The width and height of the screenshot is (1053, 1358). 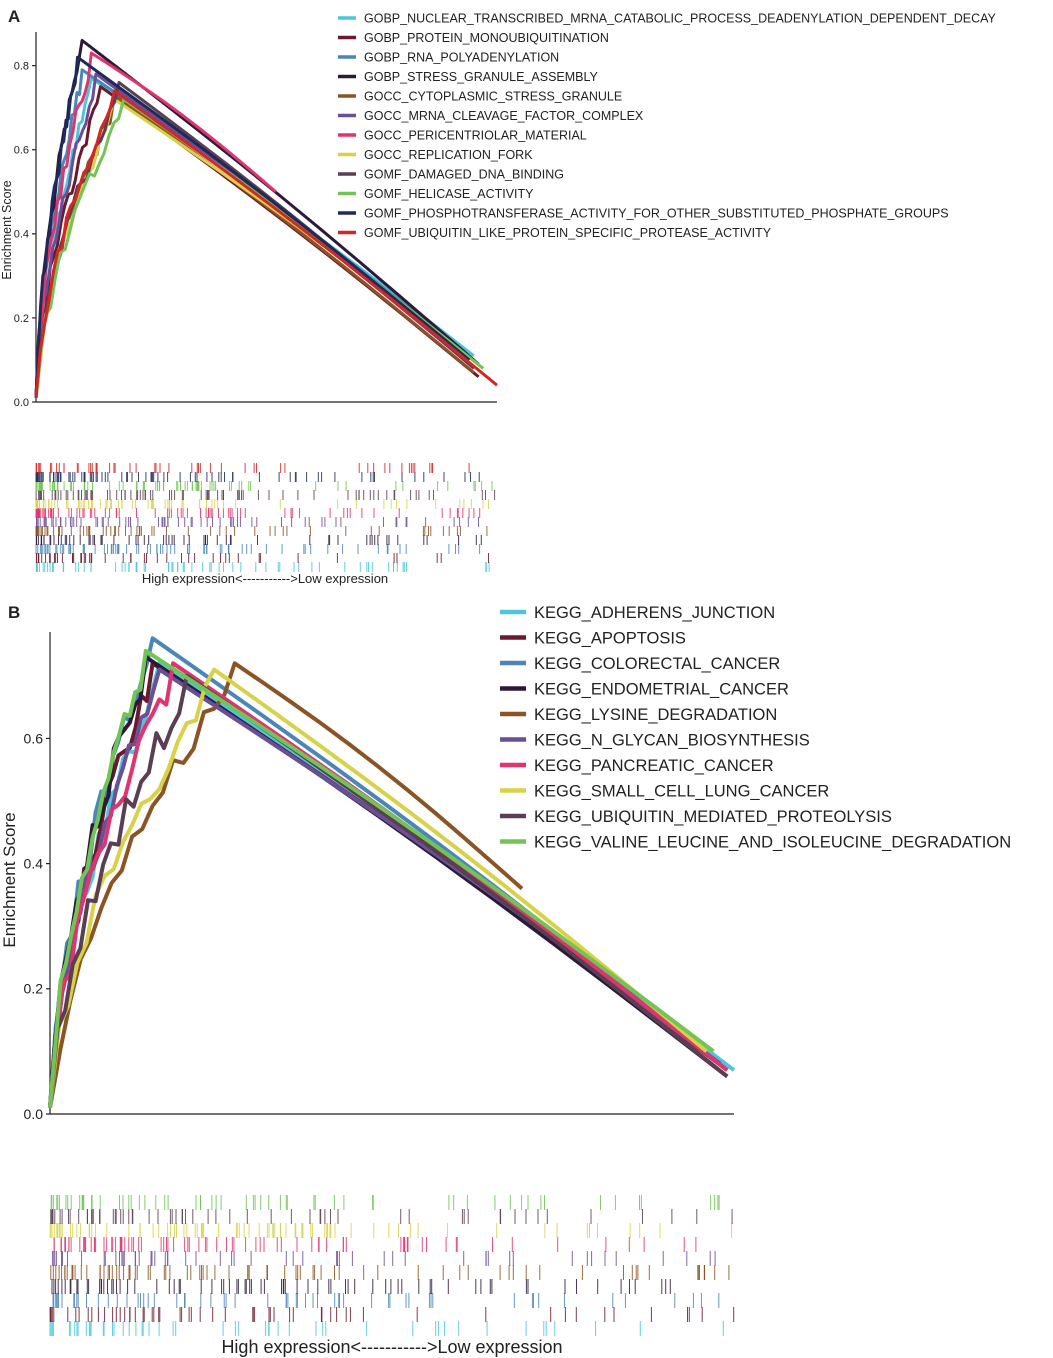 I want to click on legend-item: KEGG_APOPTOSIS, so click(x=593, y=638).